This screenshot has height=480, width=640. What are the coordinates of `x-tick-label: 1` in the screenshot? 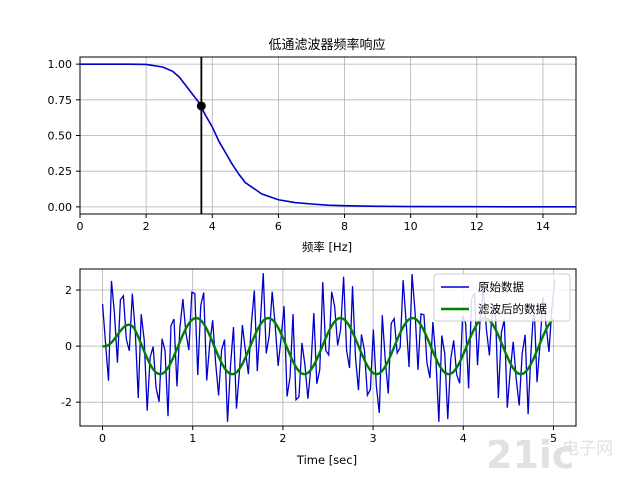 It's located at (192, 438).